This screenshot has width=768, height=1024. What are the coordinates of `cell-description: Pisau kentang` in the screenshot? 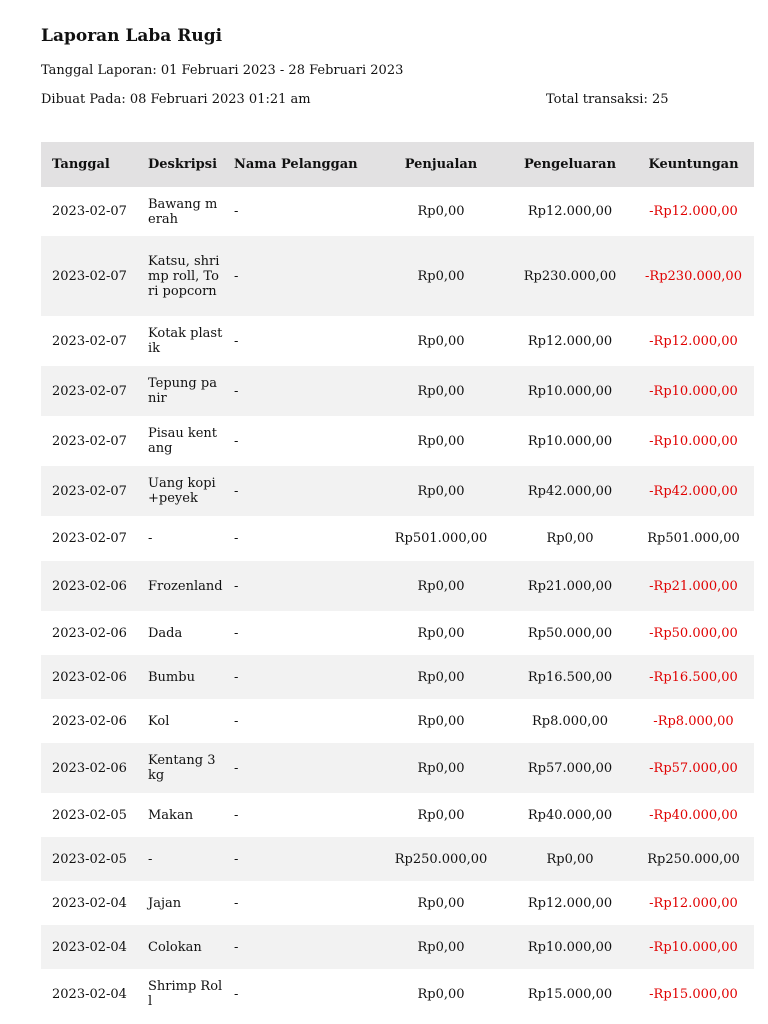 It's located at (182, 441).